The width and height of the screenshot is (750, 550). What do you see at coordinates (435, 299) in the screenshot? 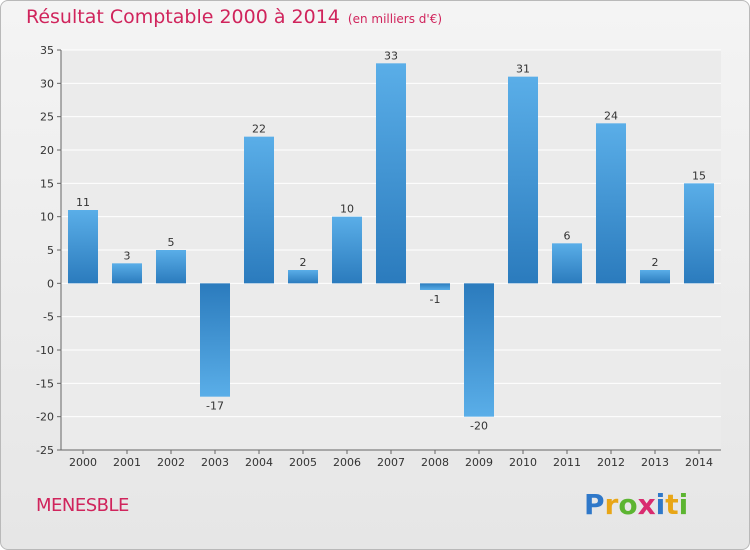
I see `data-label-2008: -1` at bounding box center [435, 299].